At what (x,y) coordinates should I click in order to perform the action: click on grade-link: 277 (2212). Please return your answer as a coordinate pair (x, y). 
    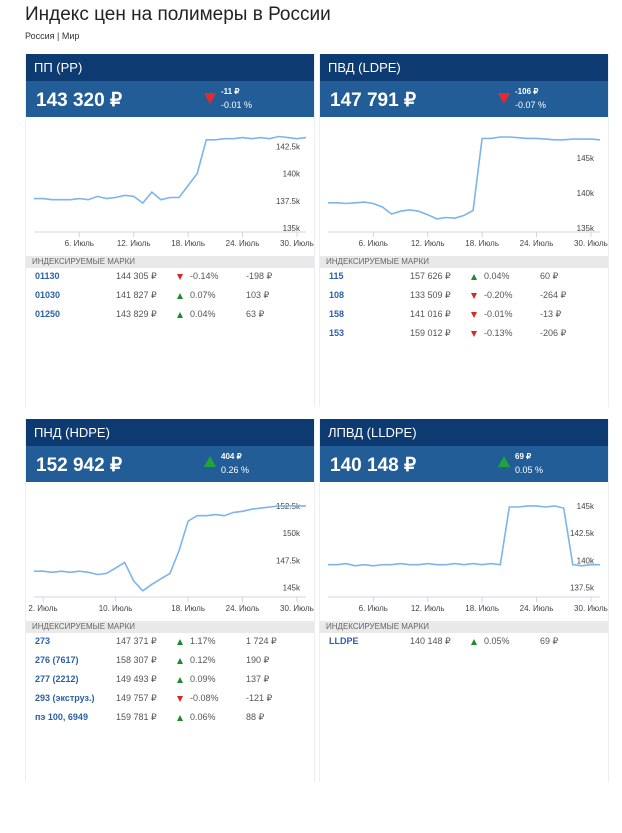
    Looking at the image, I should click on (57, 679).